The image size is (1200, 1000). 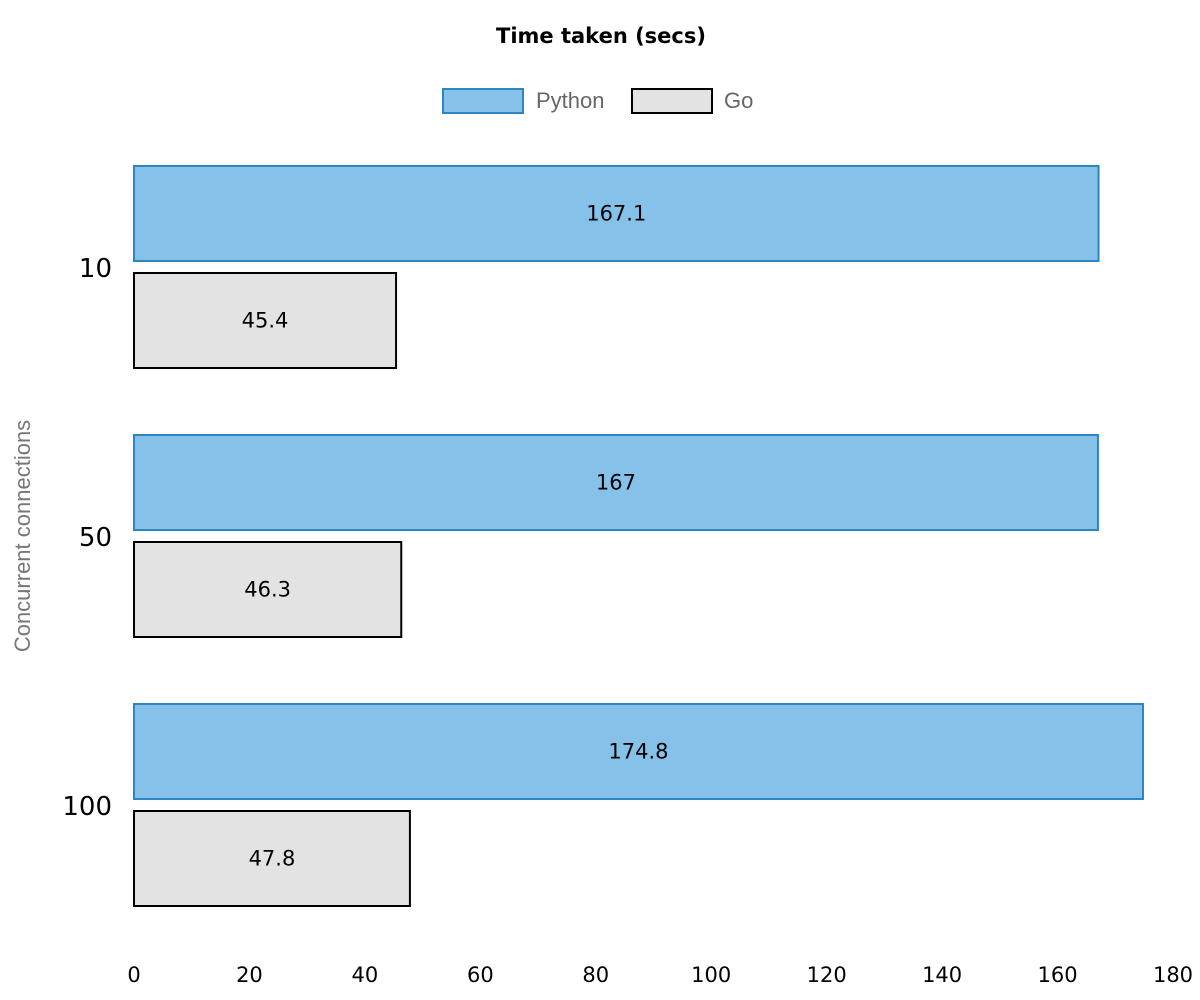 I want to click on x-tick-140: 140, so click(x=942, y=975).